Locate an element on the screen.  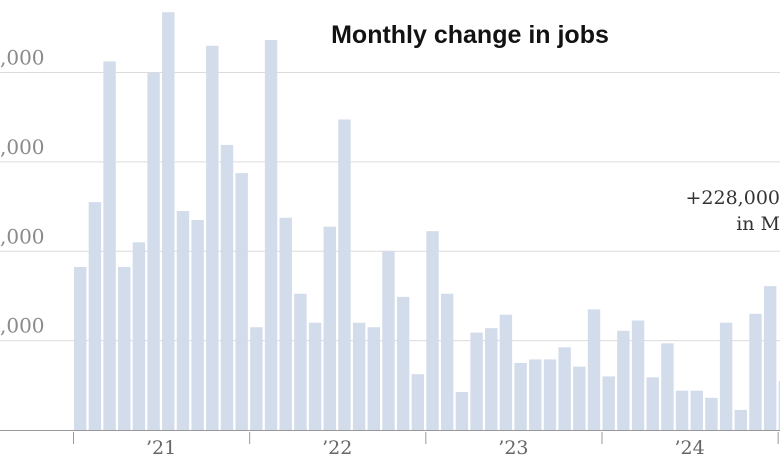
annotation-line-2: in M is located at coordinates (758, 224).